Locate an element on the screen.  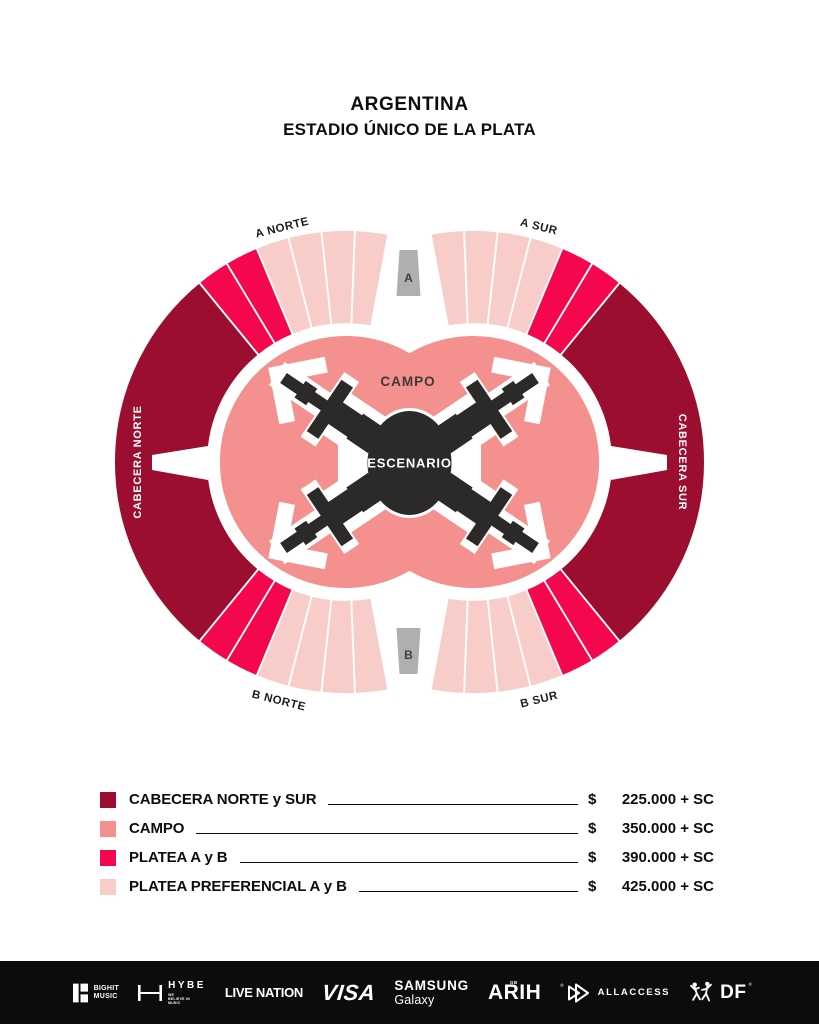
sponsor-hybe: HYBE WE BELIEVE IN MUSIC is located at coordinates (172, 992).